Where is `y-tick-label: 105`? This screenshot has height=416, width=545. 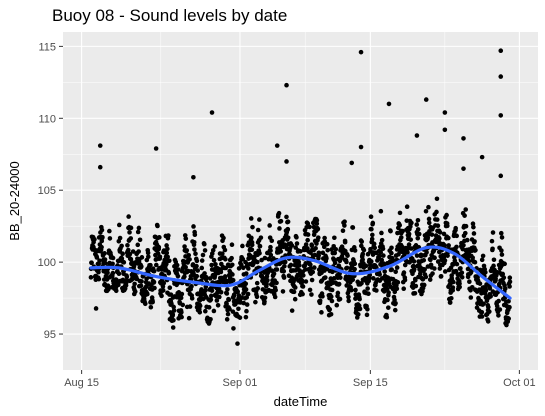
y-tick-label: 105 is located at coordinates (47, 191).